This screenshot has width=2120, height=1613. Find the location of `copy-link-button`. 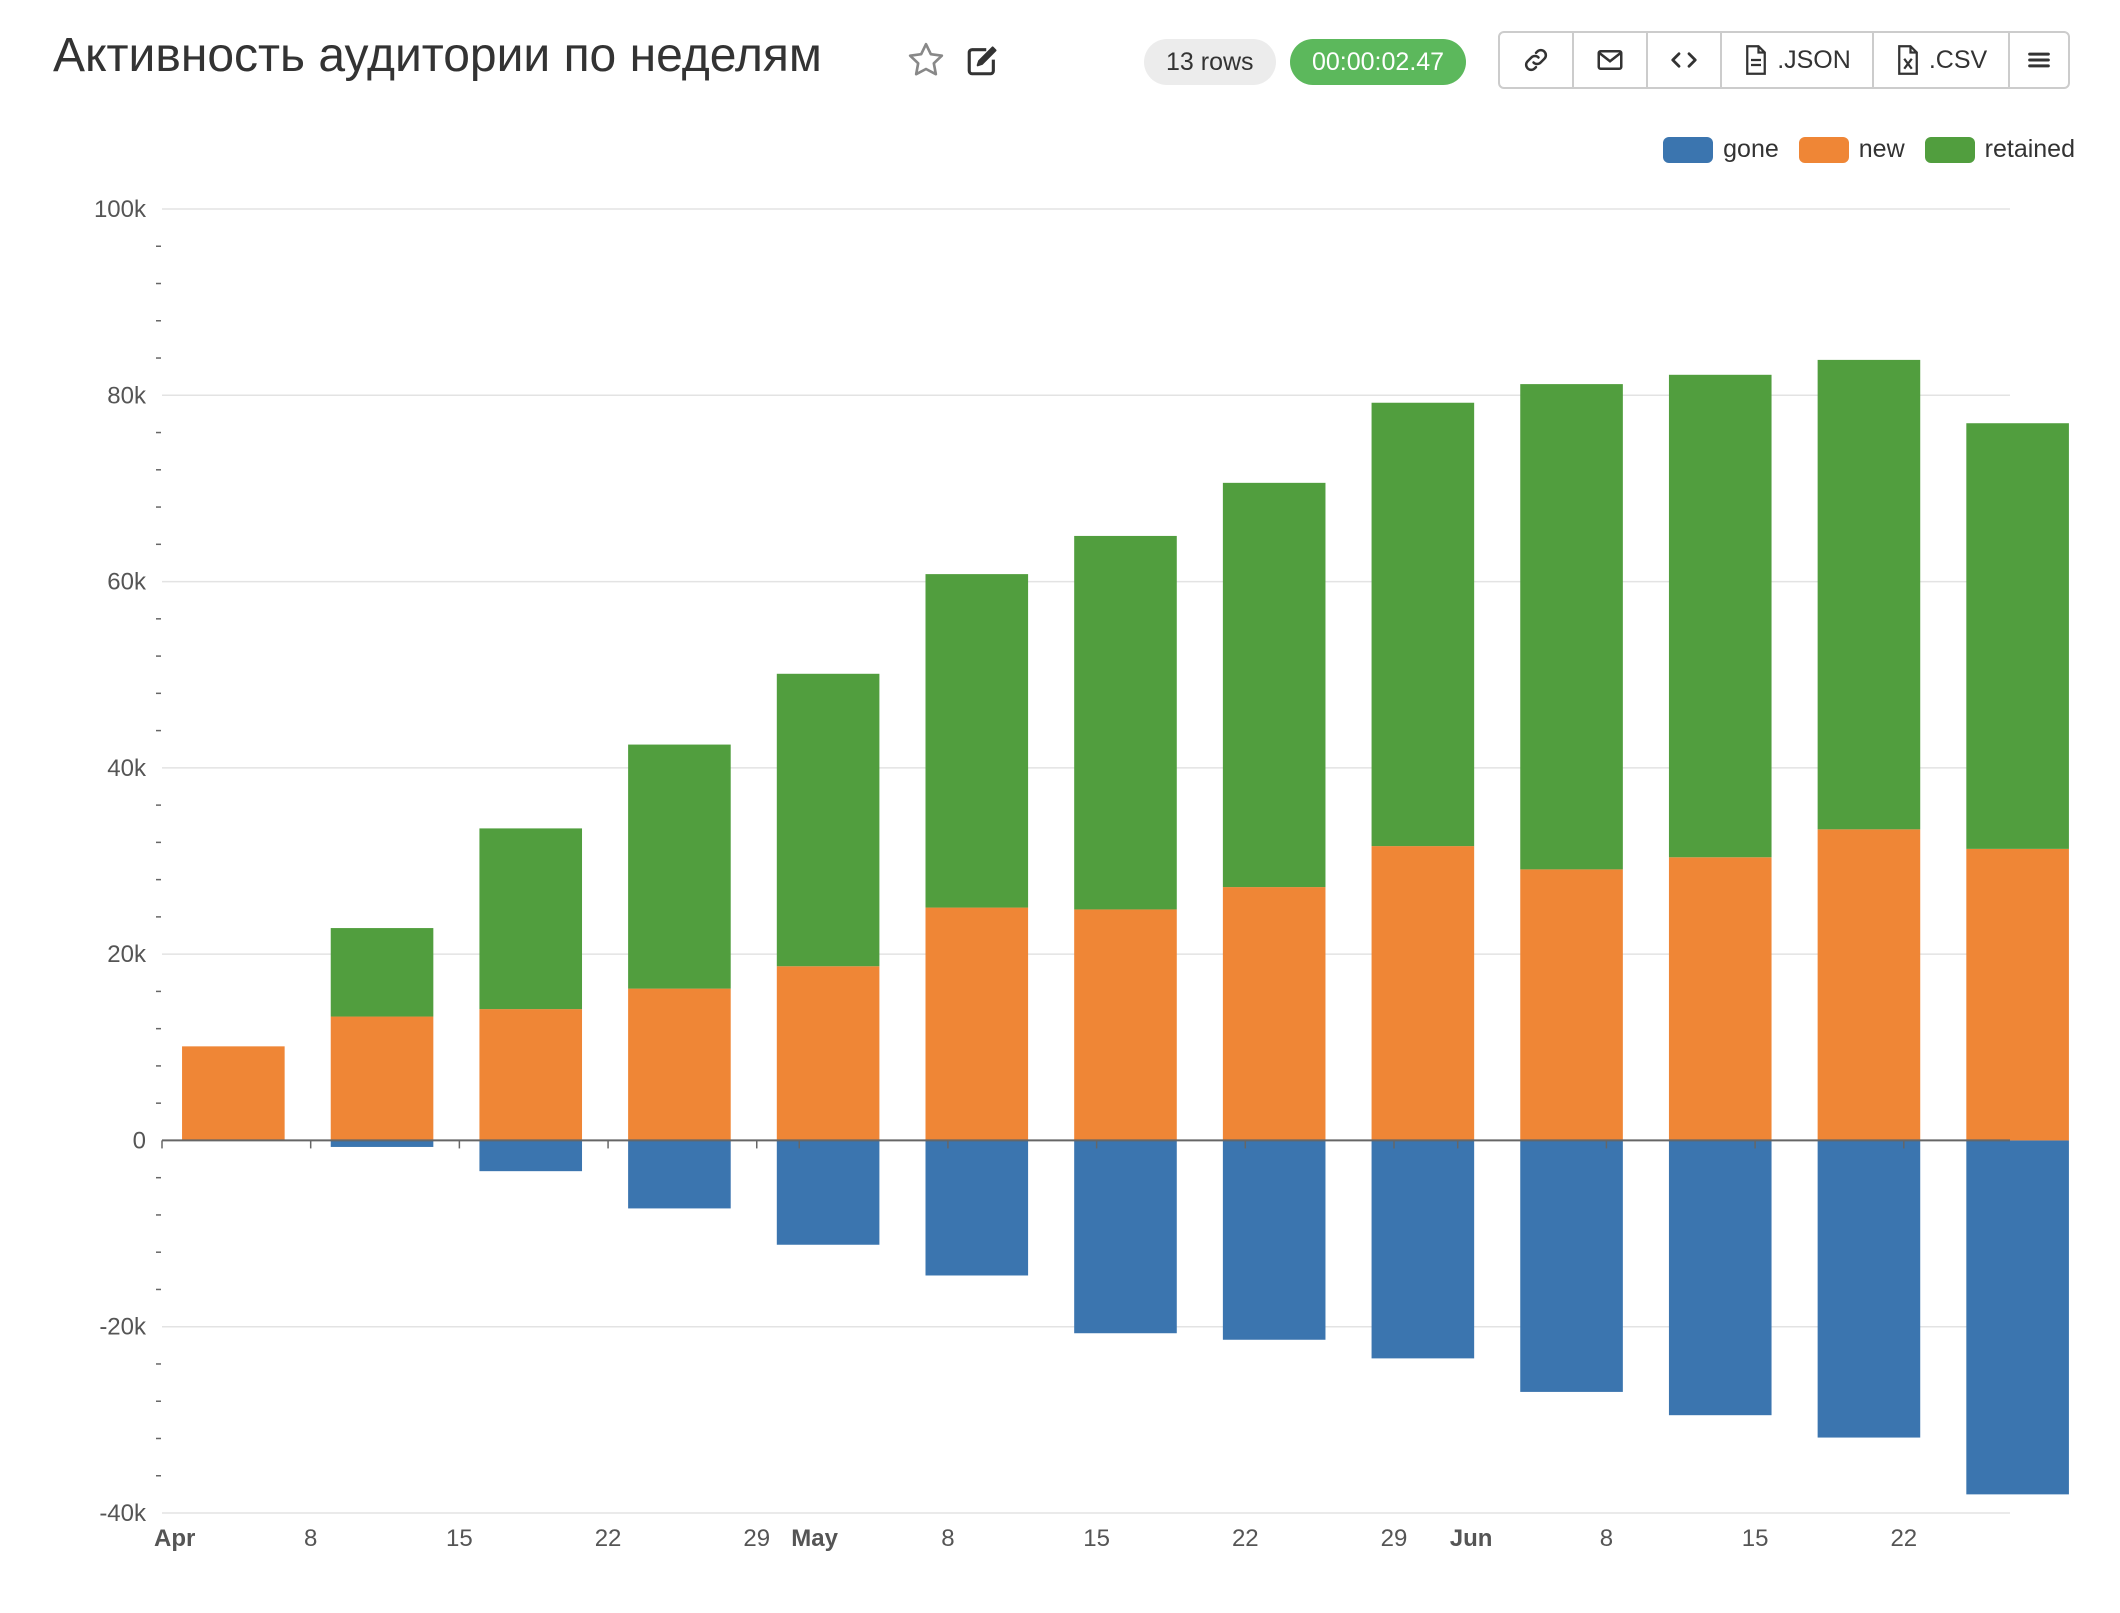

copy-link-button is located at coordinates (1537, 60).